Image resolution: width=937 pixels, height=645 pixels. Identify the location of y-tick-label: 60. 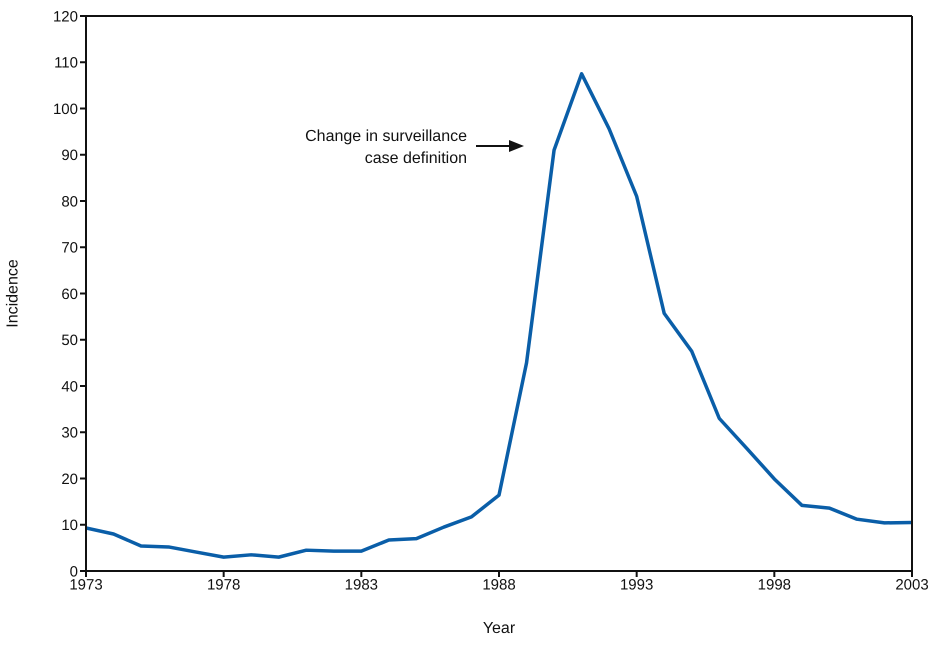
(69, 294).